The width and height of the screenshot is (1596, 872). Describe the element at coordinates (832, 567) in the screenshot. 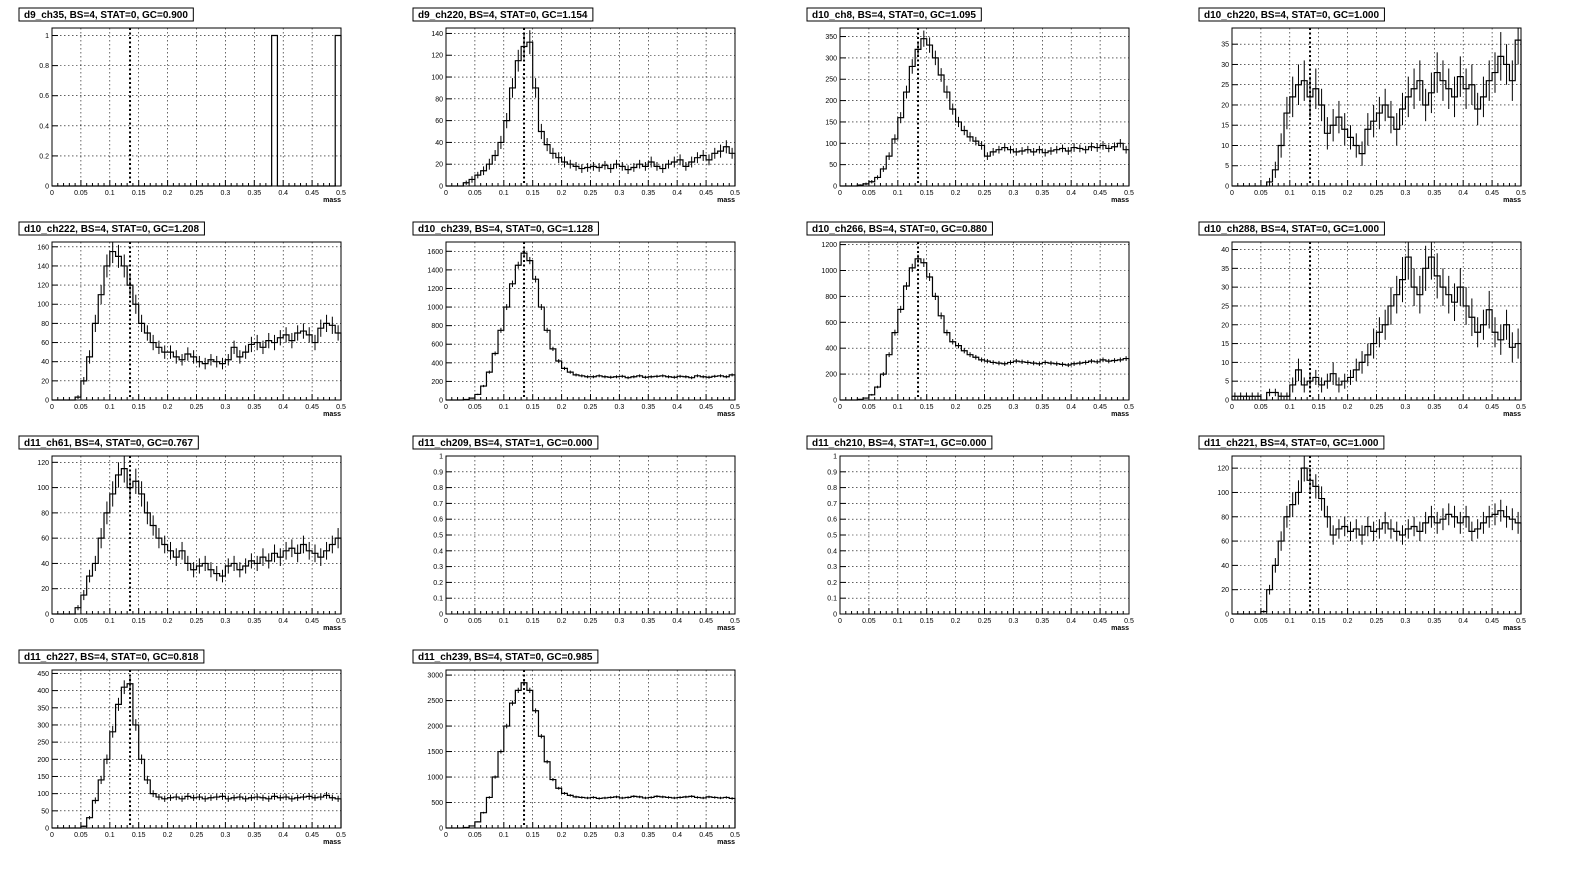

I see `y-tick-label: 0.3` at that location.